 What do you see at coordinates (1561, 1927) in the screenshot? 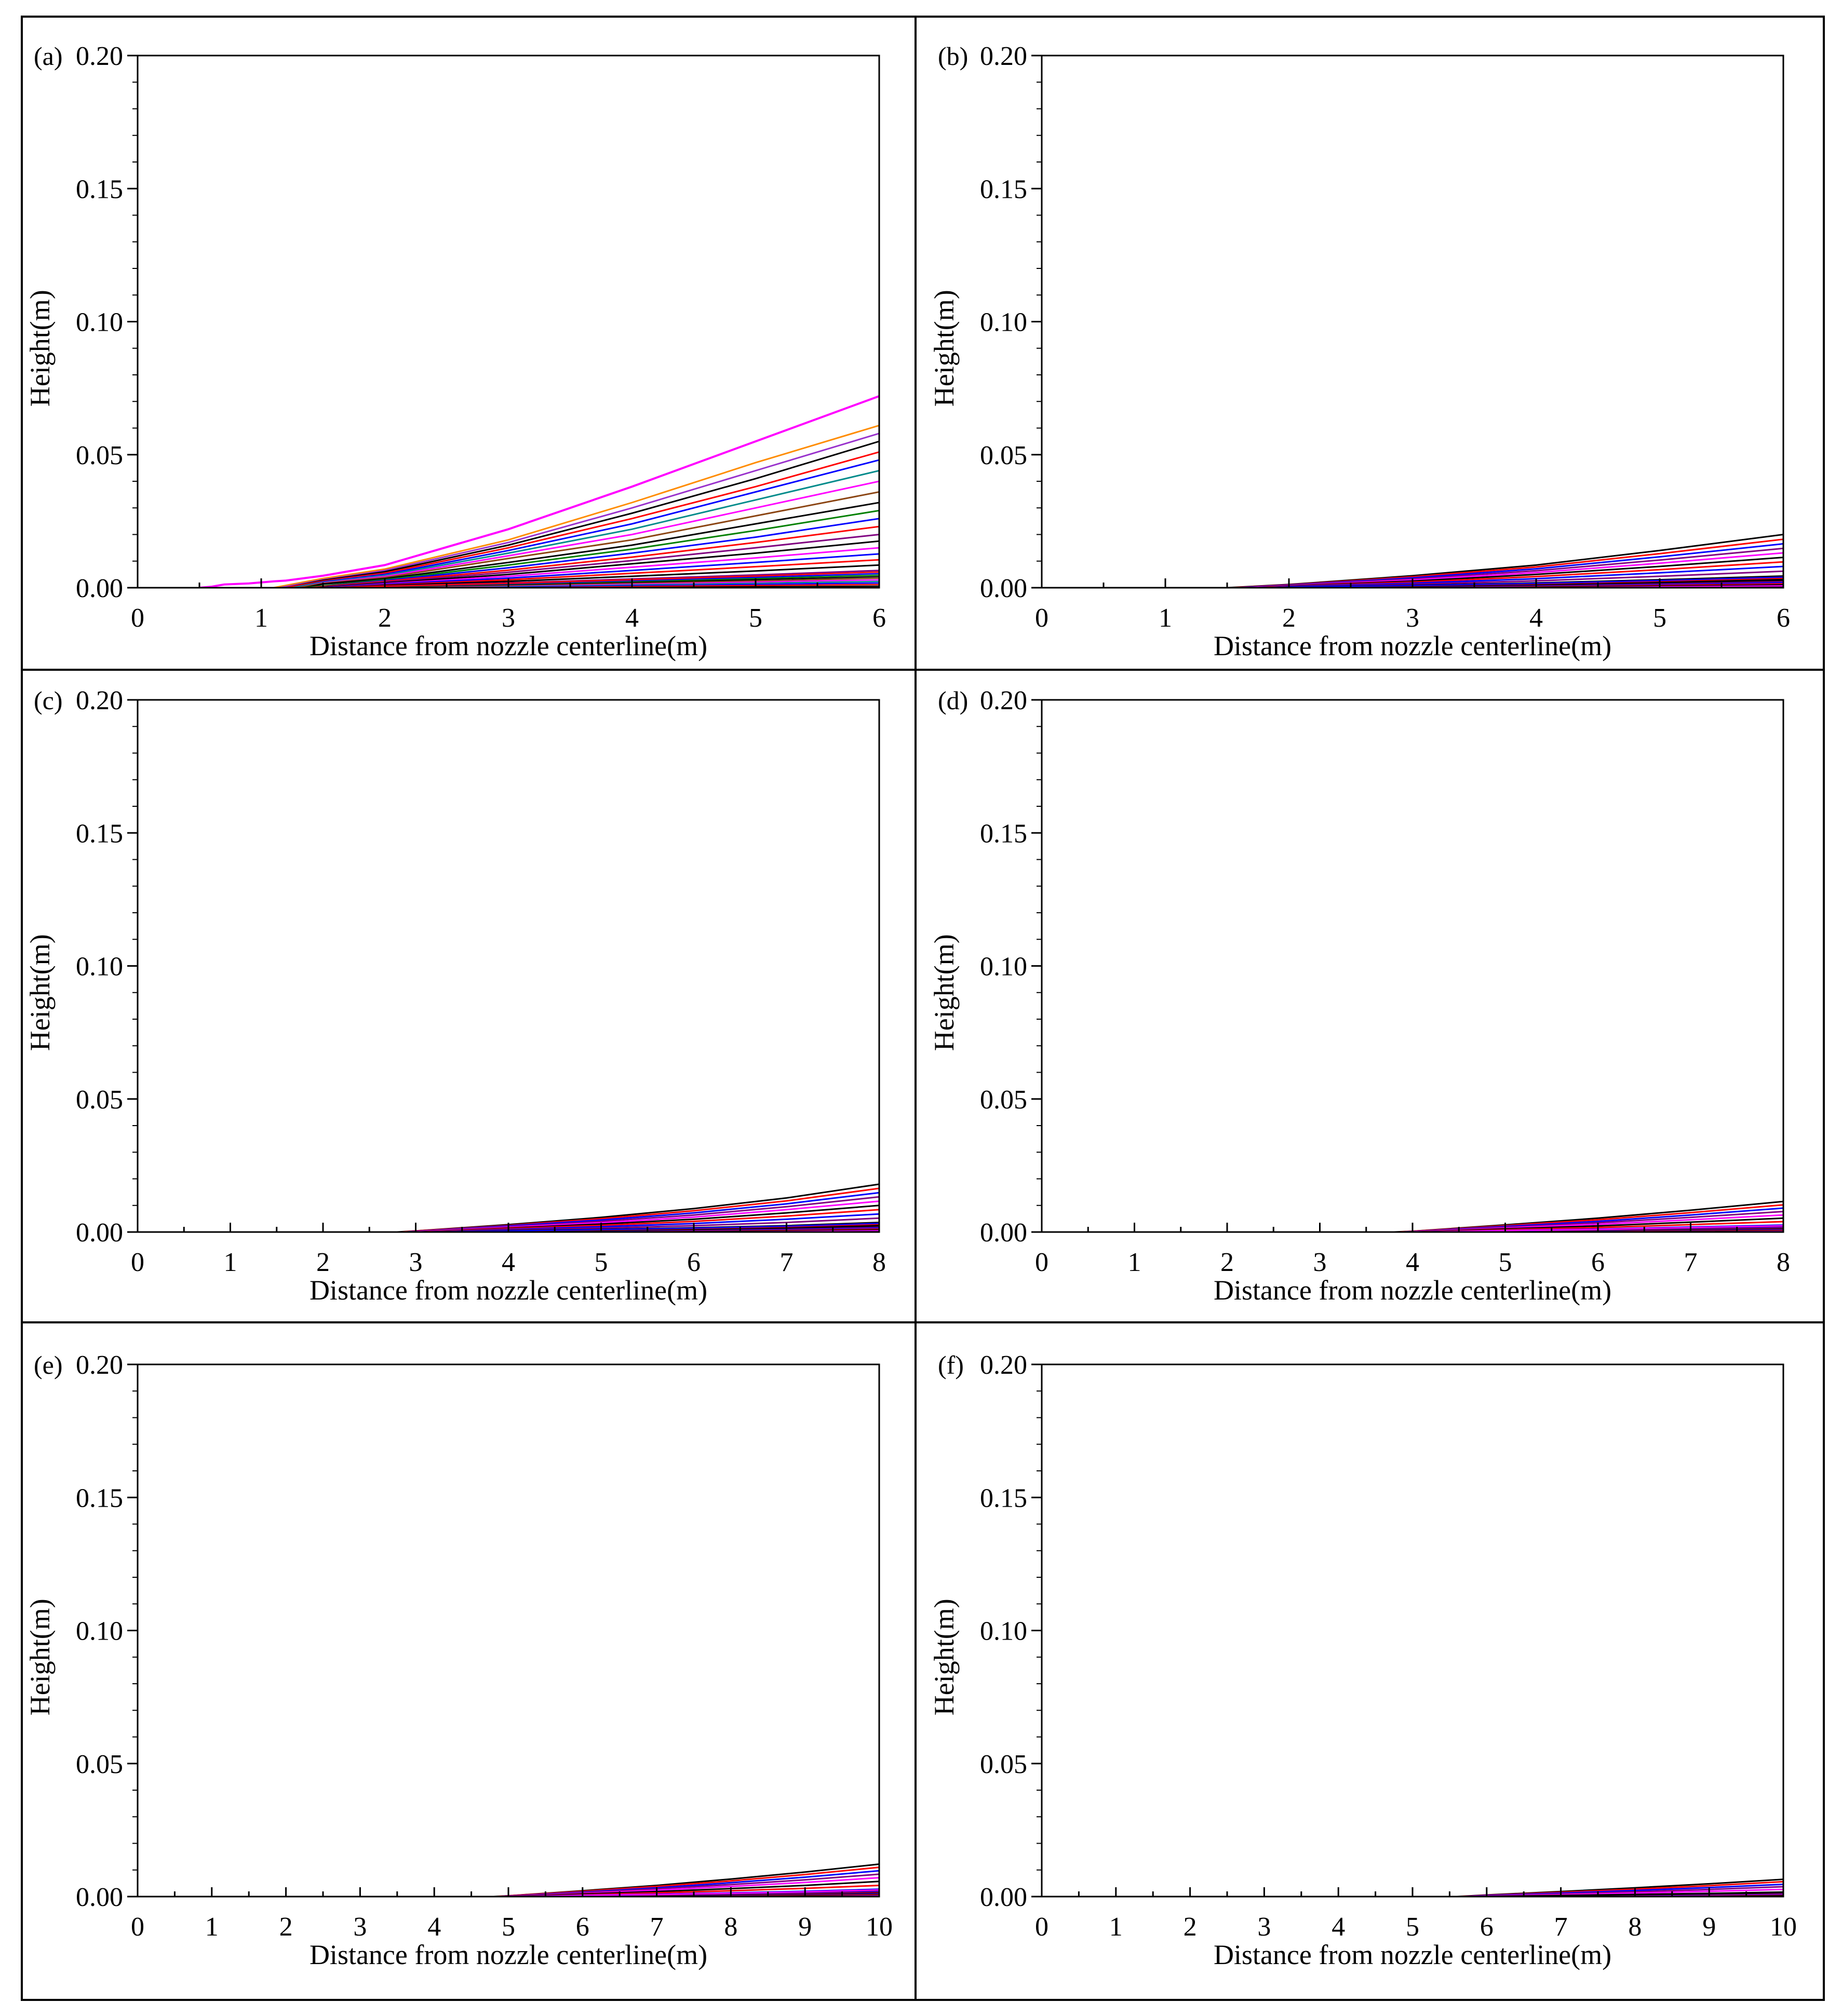
I see `panel-f-x-tick-label: 7` at bounding box center [1561, 1927].